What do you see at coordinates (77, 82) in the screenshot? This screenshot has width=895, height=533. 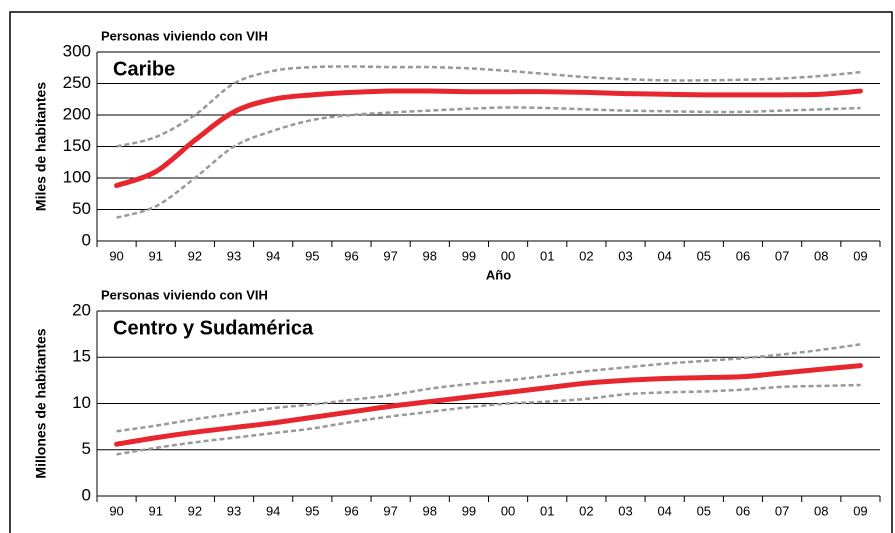 I see `y-tick-label: 250` at bounding box center [77, 82].